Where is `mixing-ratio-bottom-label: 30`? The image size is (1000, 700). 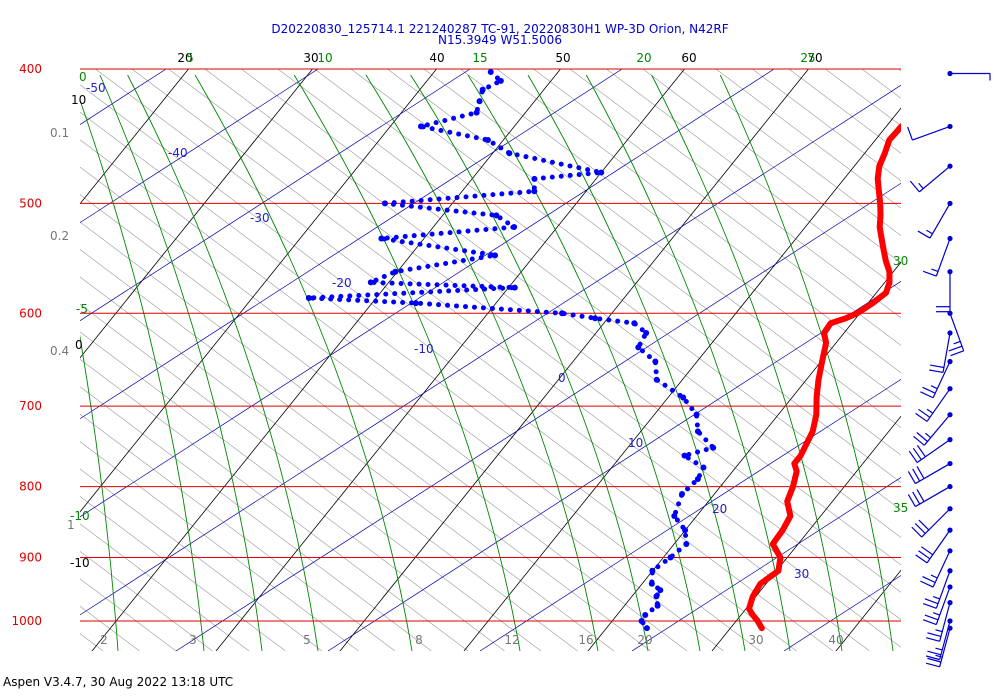 mixing-ratio-bottom-label: 30 is located at coordinates (755, 640).